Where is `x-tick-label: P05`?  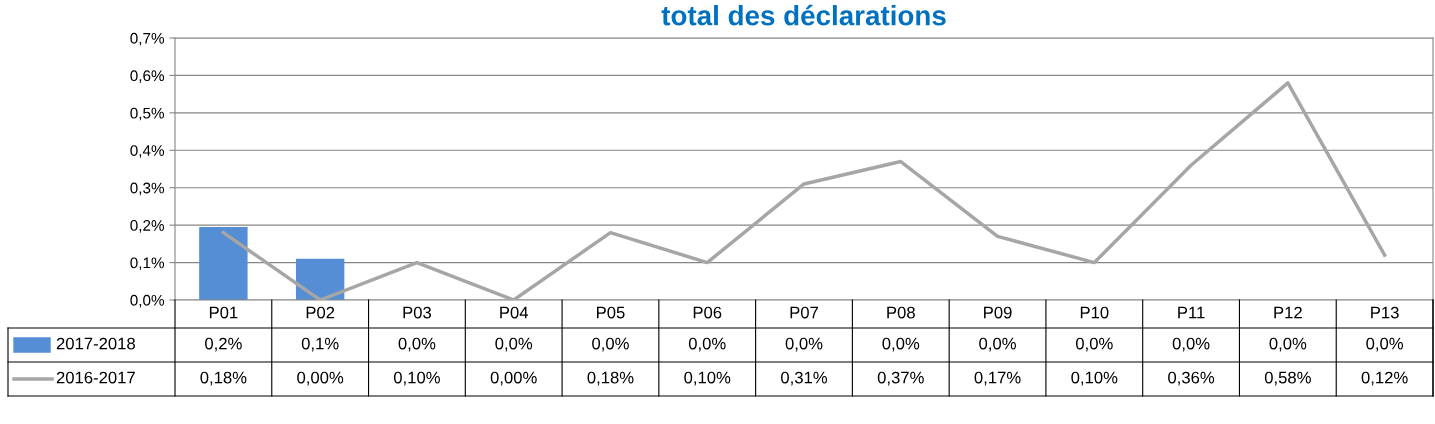 x-tick-label: P05 is located at coordinates (611, 312).